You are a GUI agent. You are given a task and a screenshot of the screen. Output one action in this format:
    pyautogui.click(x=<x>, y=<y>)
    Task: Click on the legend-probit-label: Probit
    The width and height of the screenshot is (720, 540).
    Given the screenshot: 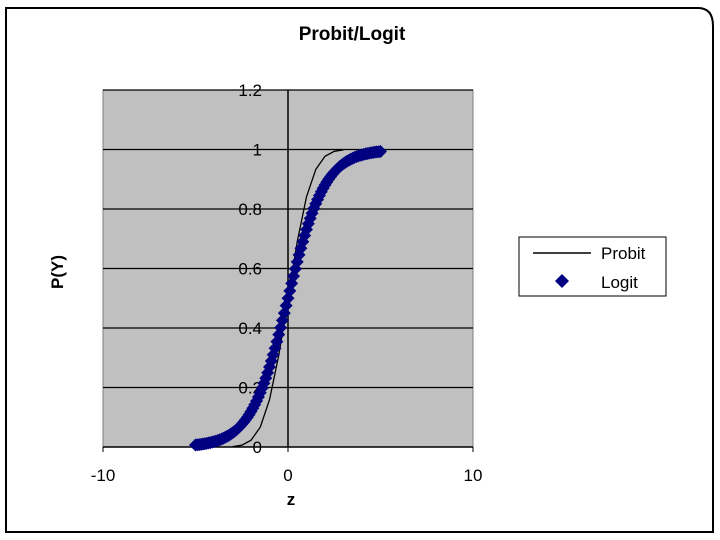 What is the action you would take?
    pyautogui.click(x=623, y=253)
    